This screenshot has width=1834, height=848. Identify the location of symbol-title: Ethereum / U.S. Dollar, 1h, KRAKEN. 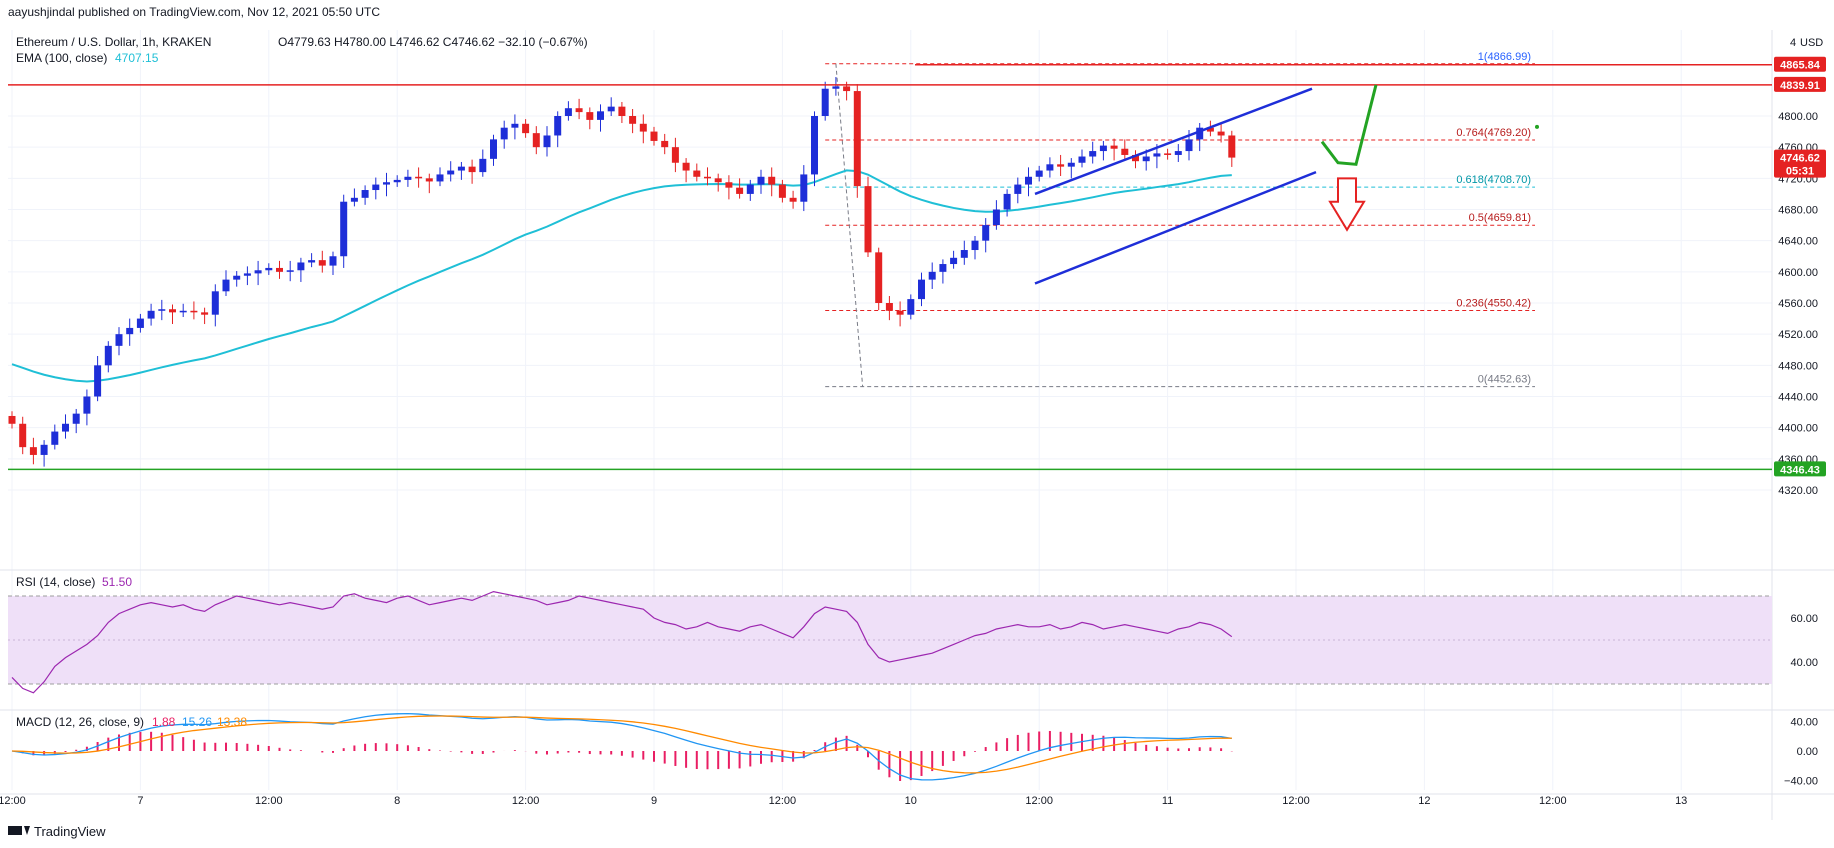
(113, 42).